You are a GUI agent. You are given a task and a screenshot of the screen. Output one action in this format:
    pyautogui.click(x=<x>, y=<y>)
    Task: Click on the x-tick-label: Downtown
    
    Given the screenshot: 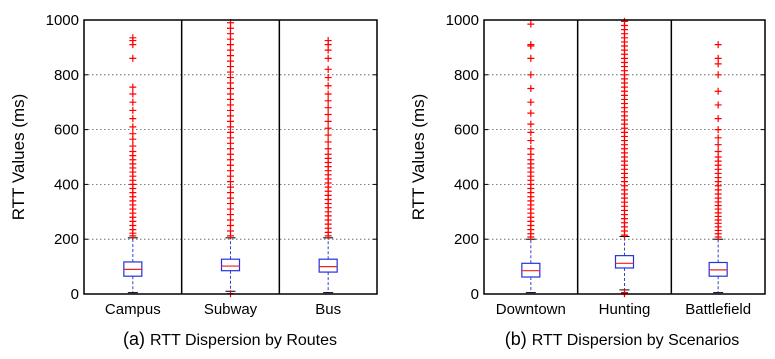 What is the action you would take?
    pyautogui.click(x=531, y=309)
    